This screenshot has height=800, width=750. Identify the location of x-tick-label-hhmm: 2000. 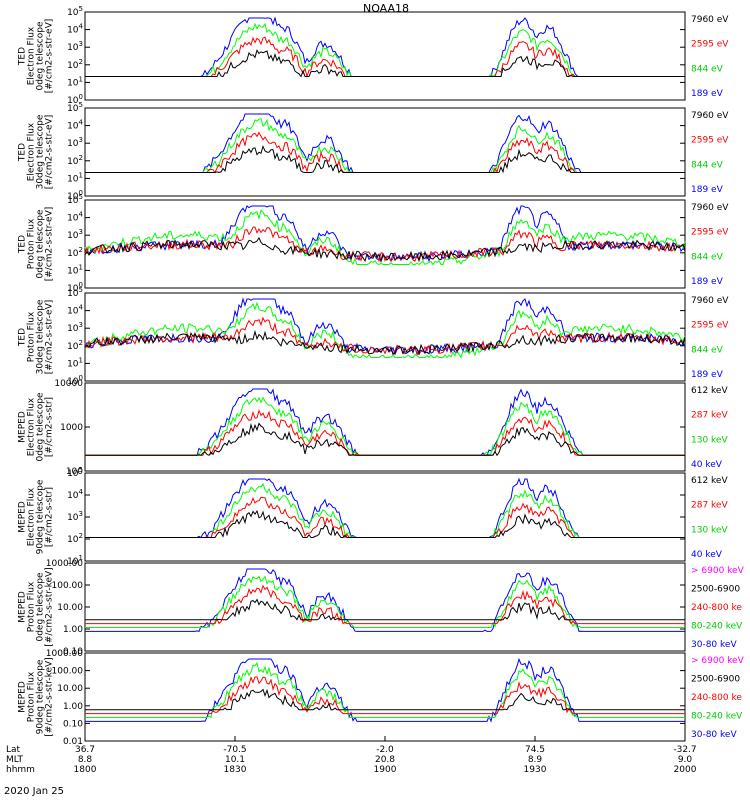
(685, 770).